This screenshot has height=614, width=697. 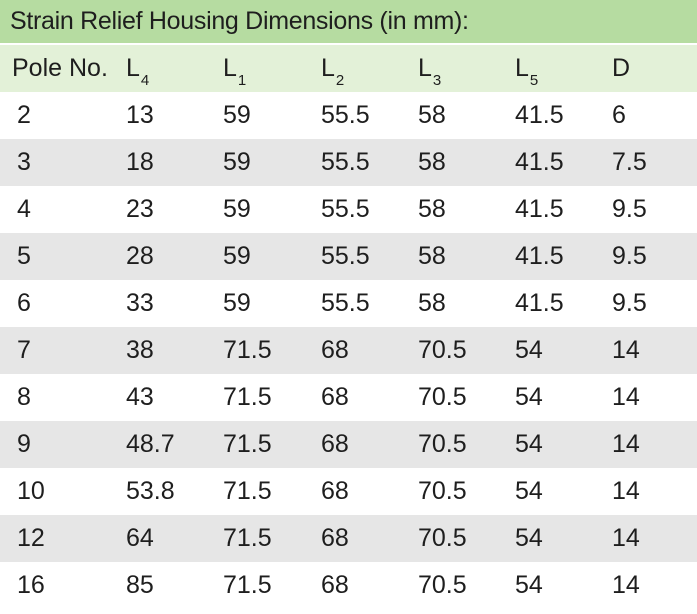 What do you see at coordinates (150, 491) in the screenshot?
I see `cell-l4: 53.8` at bounding box center [150, 491].